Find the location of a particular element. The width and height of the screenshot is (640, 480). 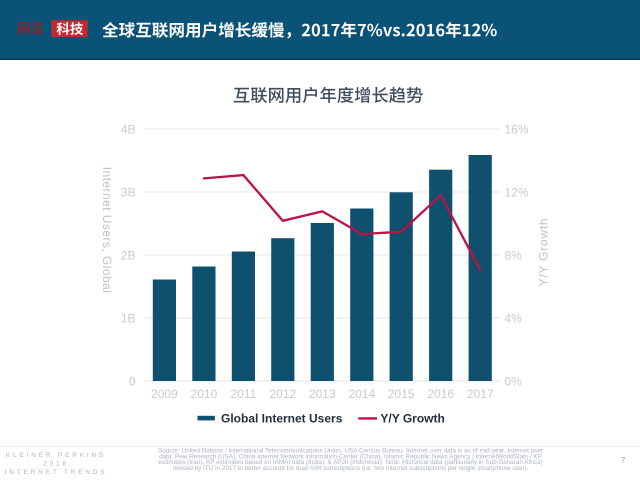

svg-text: 16% is located at coordinates (517, 129).